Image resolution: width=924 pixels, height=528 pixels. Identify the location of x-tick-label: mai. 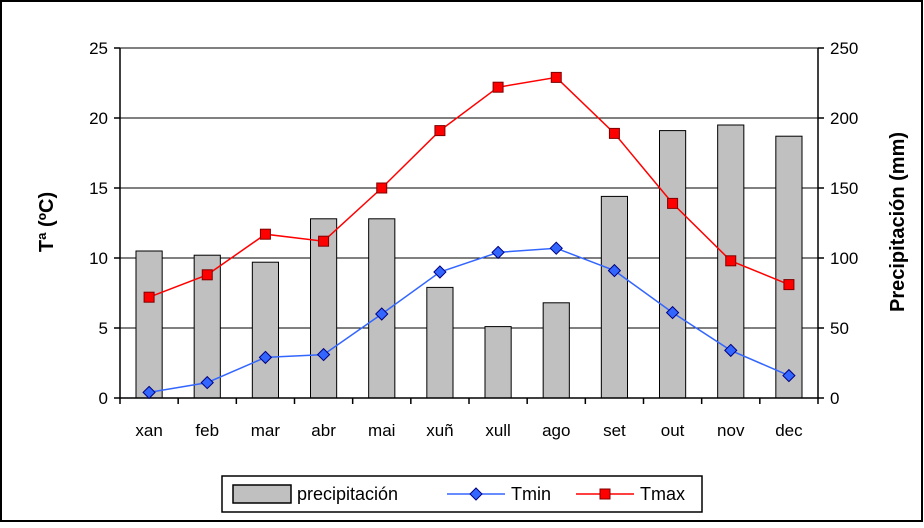
(381, 430).